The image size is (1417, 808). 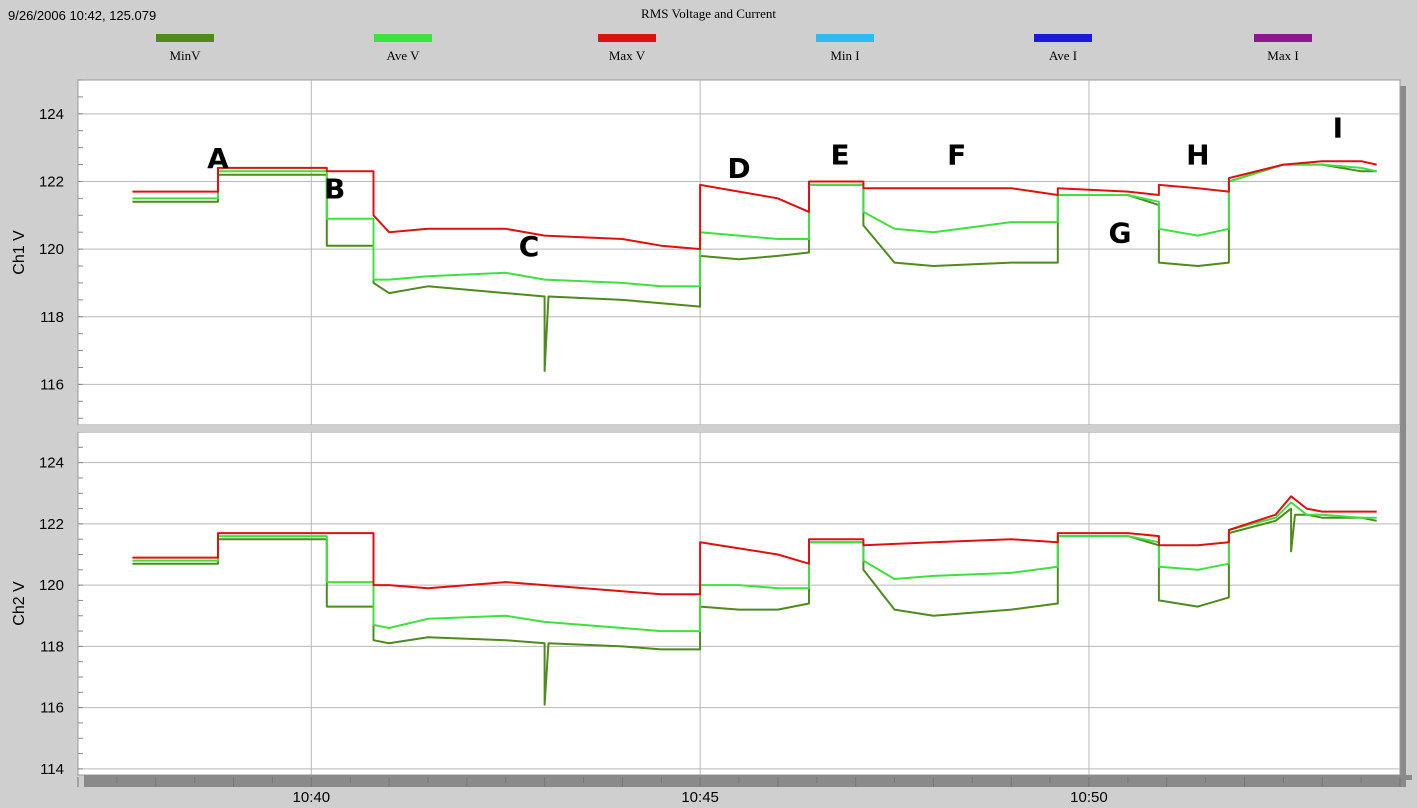 What do you see at coordinates (700, 797) in the screenshot?
I see `x-tick-label: 10:45` at bounding box center [700, 797].